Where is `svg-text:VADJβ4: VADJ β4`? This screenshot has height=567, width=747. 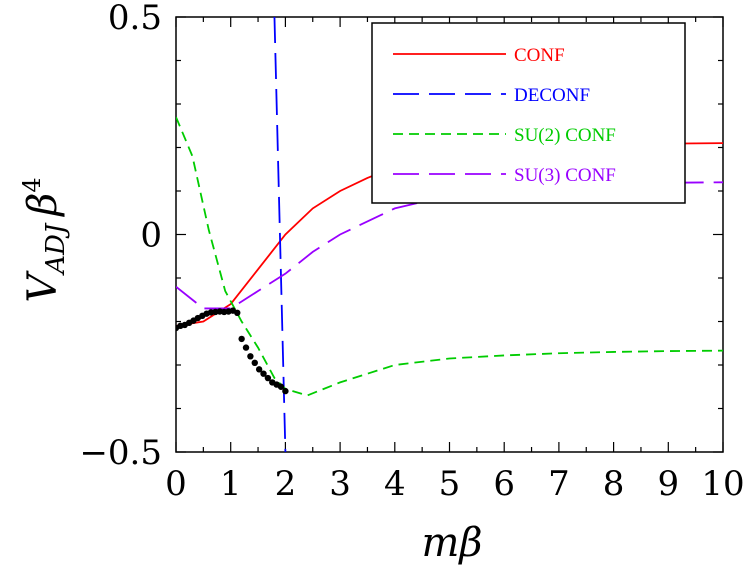 svg-text:VADJβ4: VADJ β4 is located at coordinates (44, 239).